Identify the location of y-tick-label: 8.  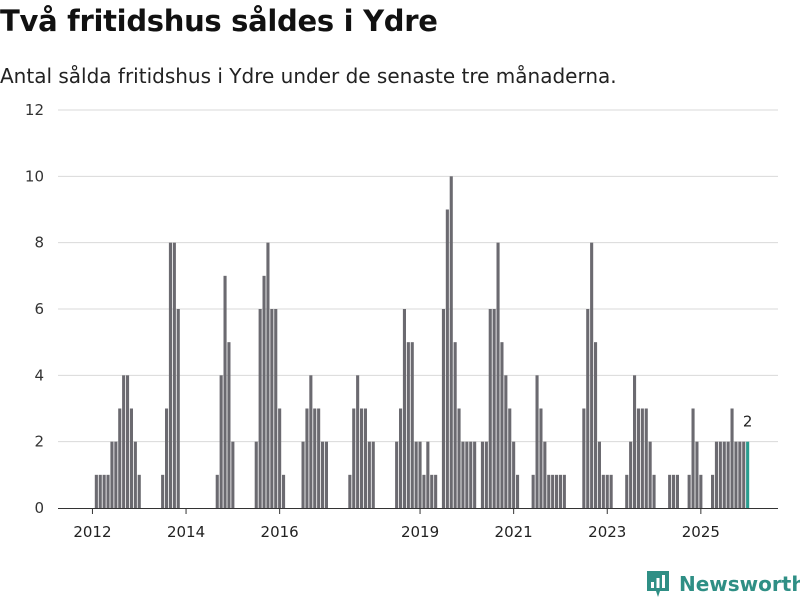
(39, 243).